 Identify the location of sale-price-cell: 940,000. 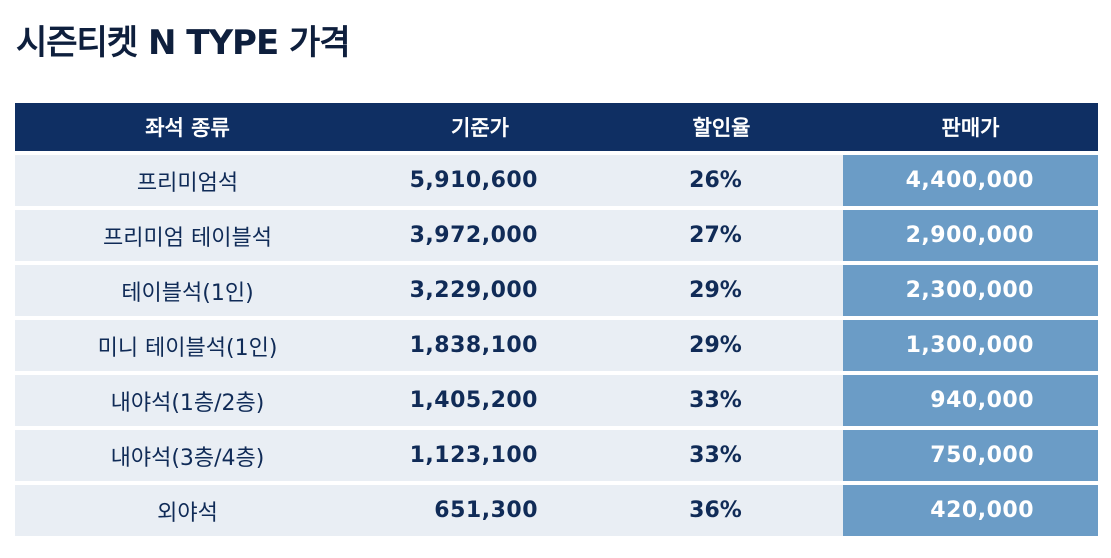
(970, 398).